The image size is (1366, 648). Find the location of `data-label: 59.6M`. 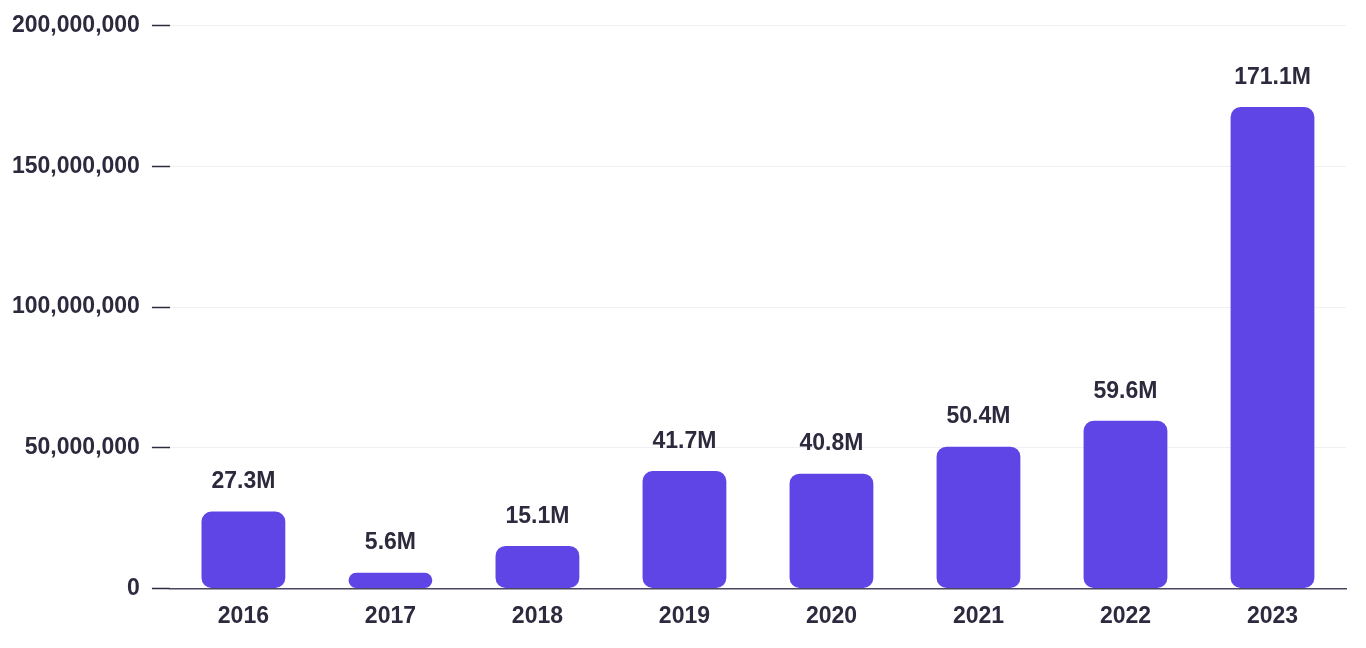

data-label: 59.6M is located at coordinates (1125, 389).